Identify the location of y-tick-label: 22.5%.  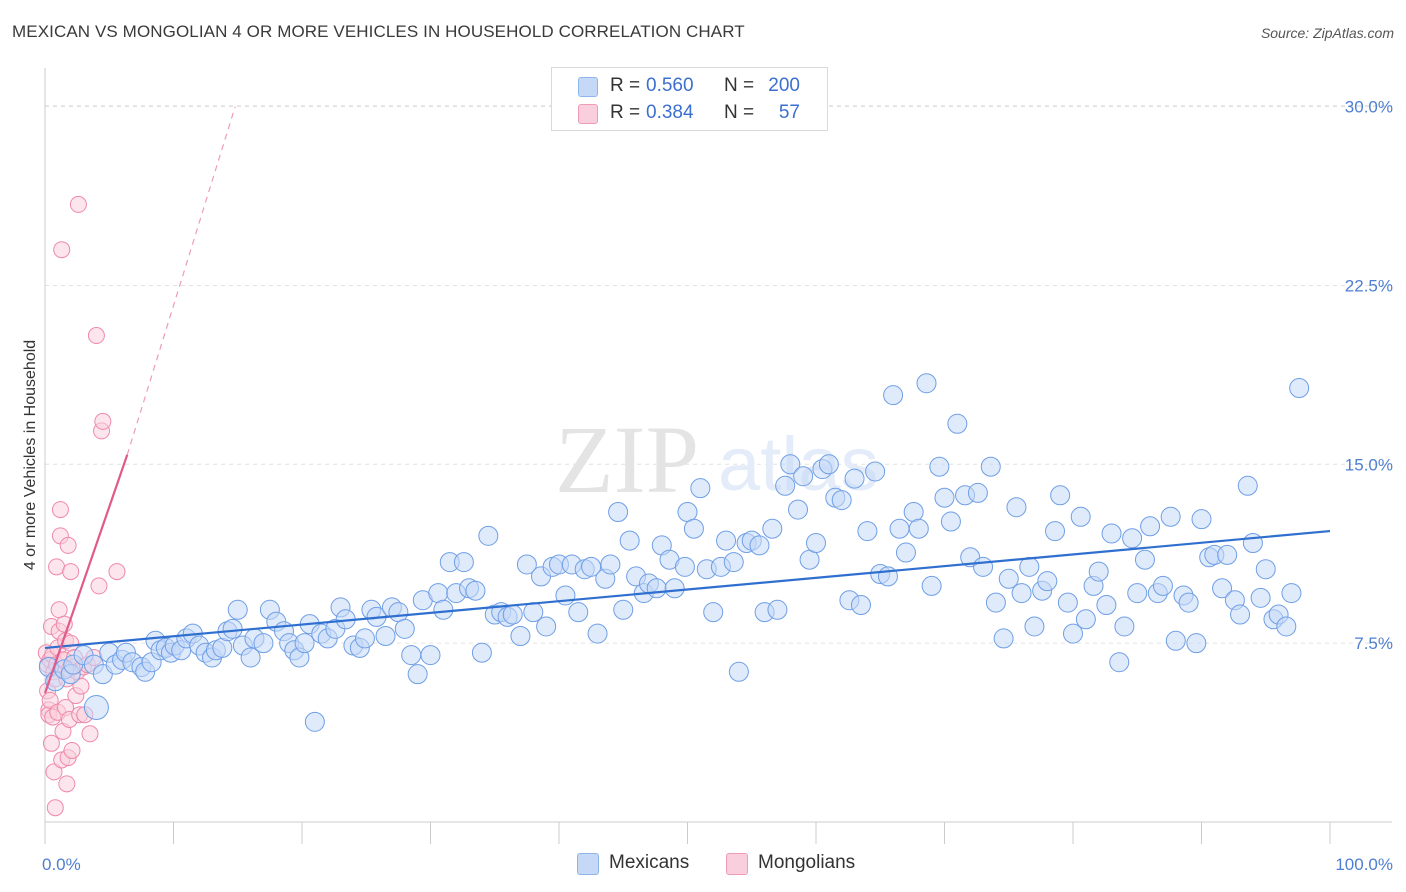
(1369, 285).